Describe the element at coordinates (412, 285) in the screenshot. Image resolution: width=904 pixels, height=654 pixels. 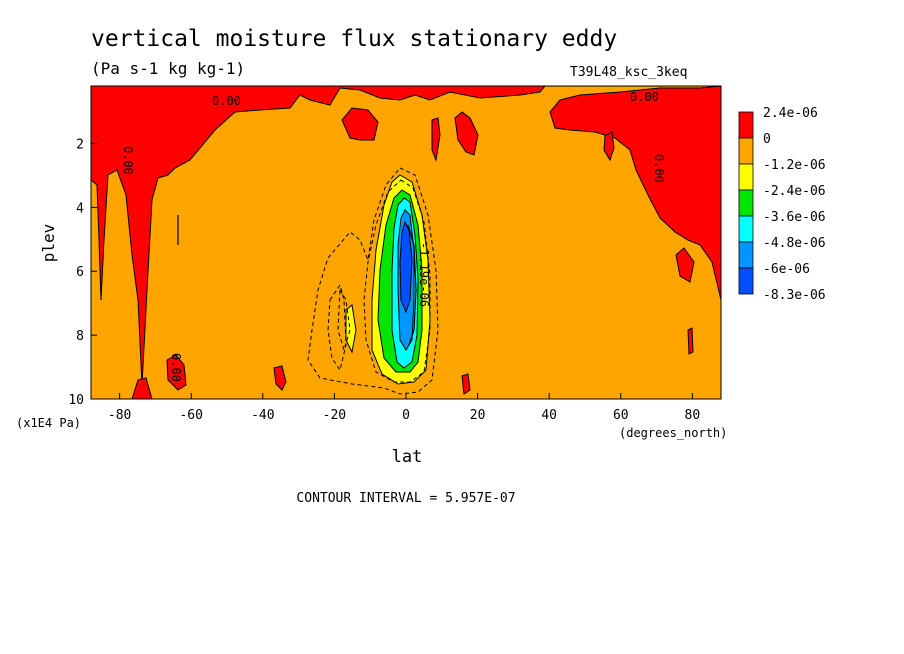
I see `contour-inner` at that location.